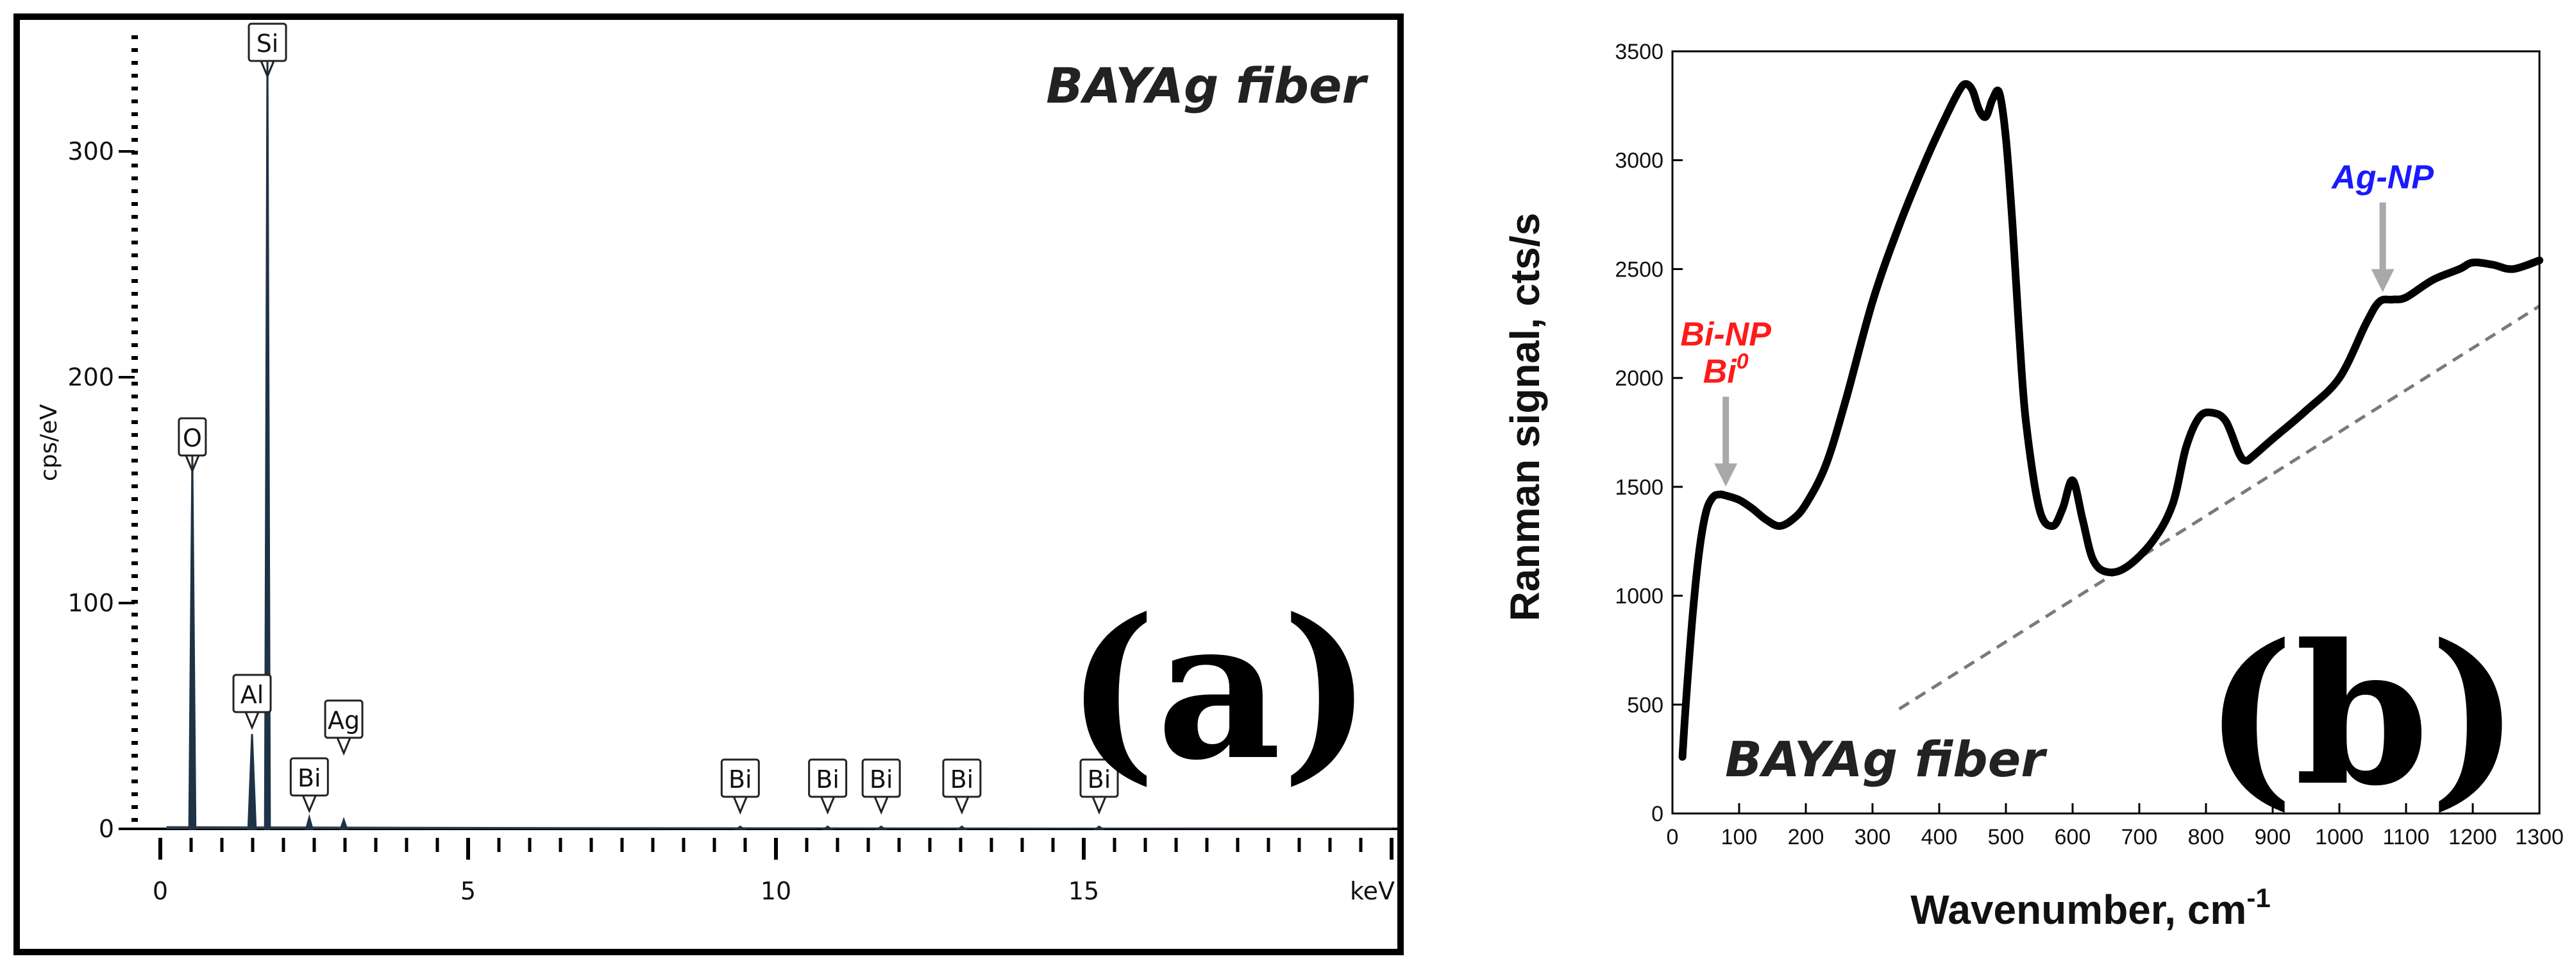 This screenshot has height=970, width=2576. I want to click on eds-y-tick-label: 100, so click(90, 603).